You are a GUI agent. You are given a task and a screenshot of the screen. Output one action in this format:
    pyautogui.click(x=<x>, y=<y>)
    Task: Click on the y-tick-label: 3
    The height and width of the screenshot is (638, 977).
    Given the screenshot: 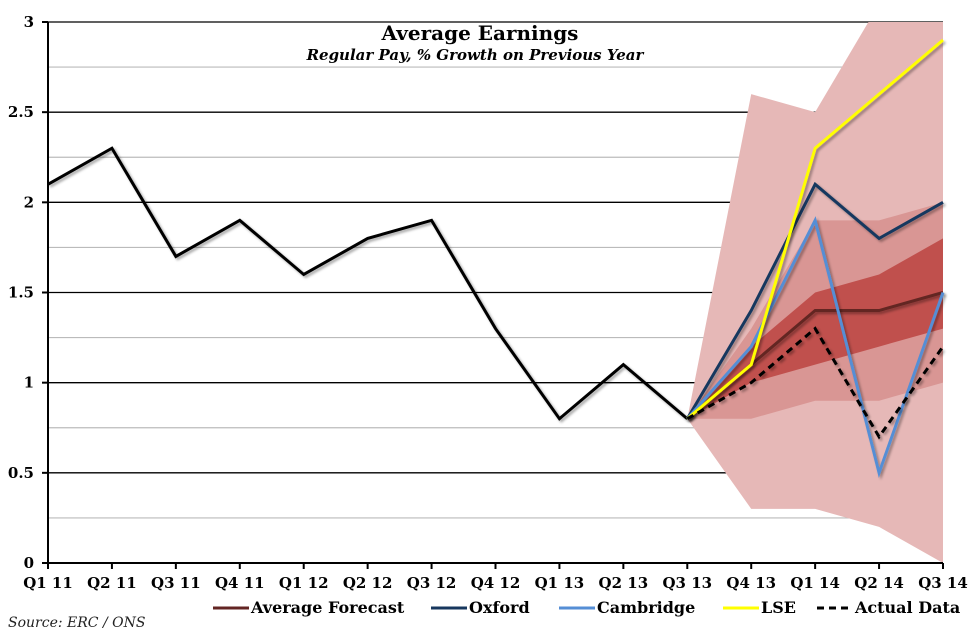 What is the action you would take?
    pyautogui.click(x=29, y=22)
    